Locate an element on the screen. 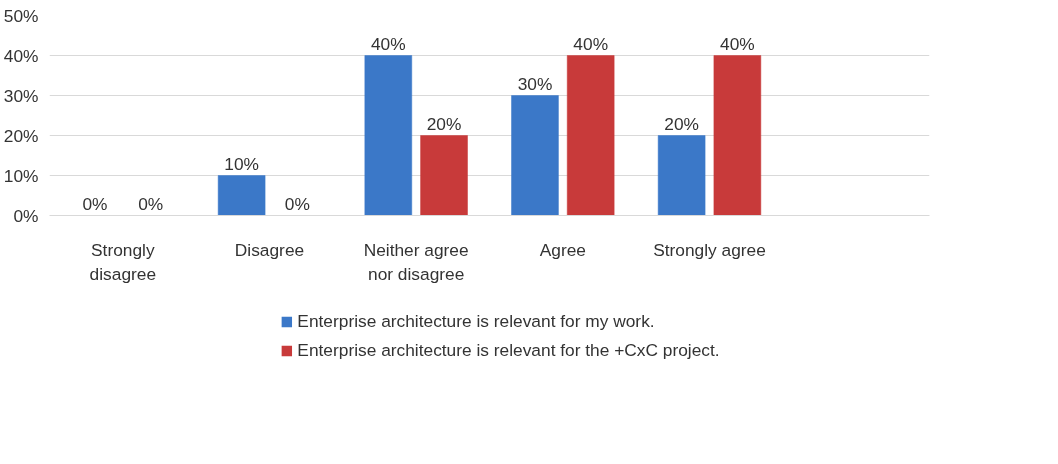  x-tick-label: Strongly disagree is located at coordinates (123, 261).